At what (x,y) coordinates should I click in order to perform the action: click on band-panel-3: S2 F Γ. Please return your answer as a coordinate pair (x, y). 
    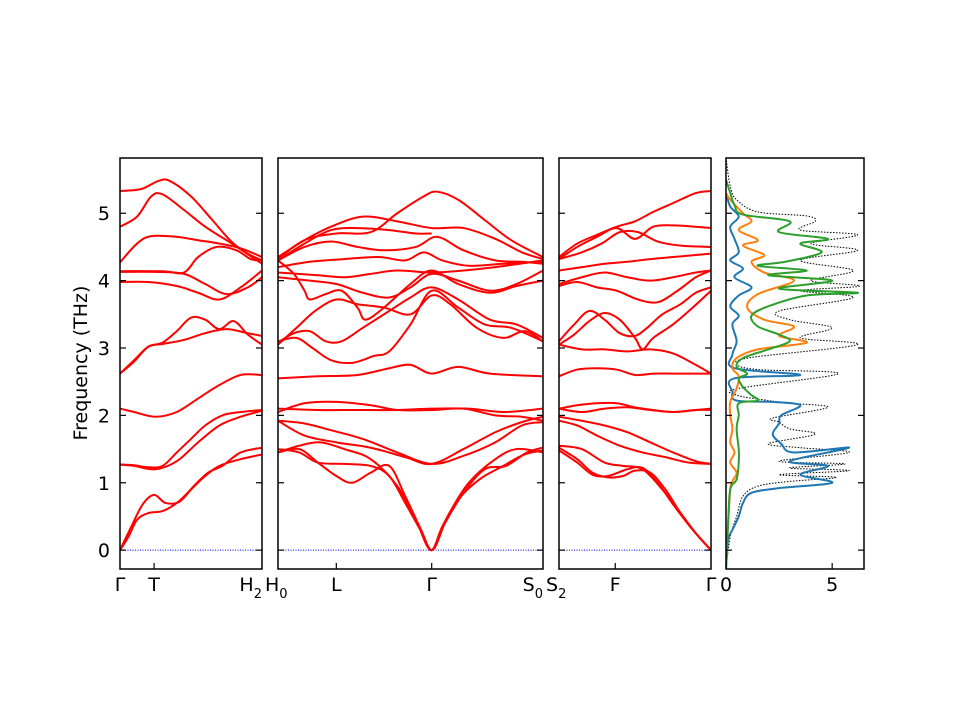
    Looking at the image, I should click on (631, 379).